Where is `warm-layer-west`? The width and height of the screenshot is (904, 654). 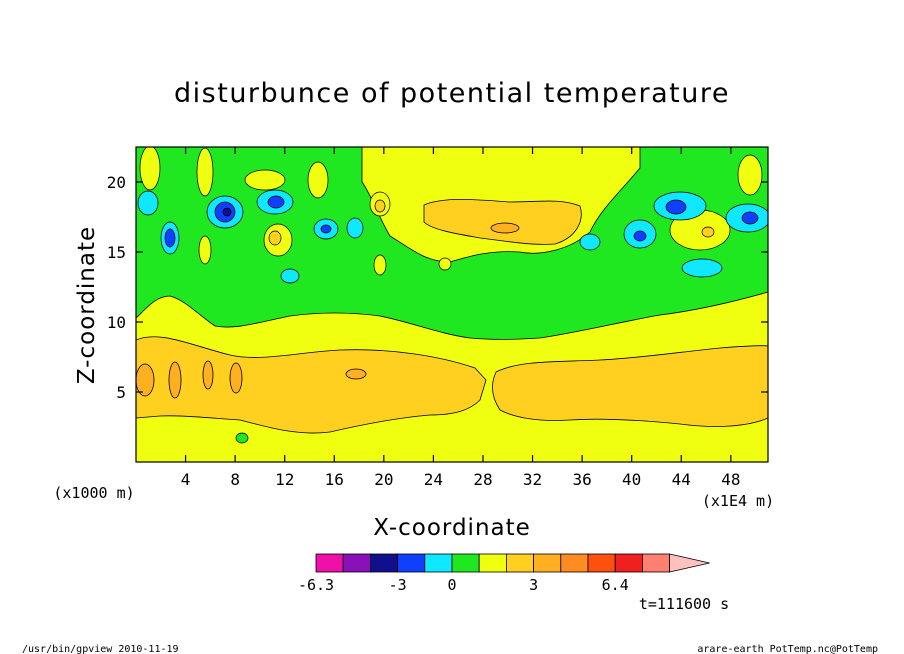 warm-layer-west is located at coordinates (311, 385).